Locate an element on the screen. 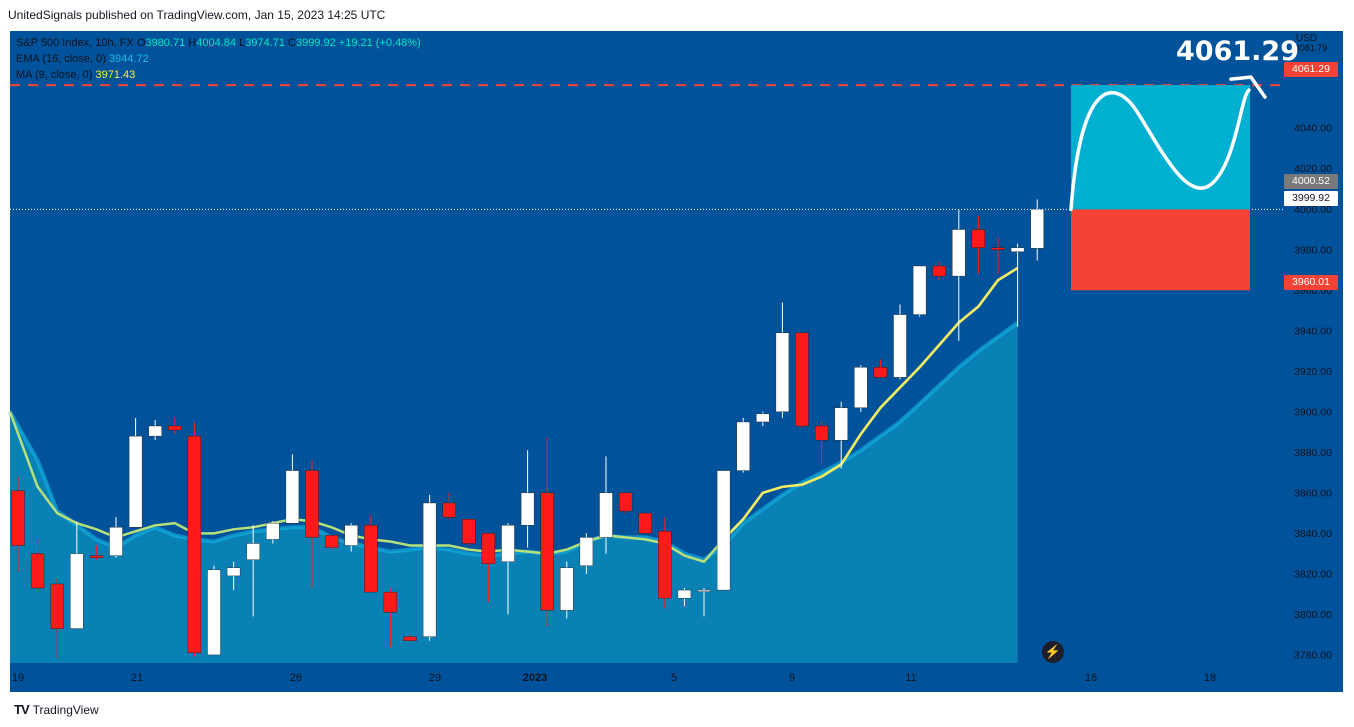 Image resolution: width=1354 pixels, height=727 pixels. y-tick-label: 4000.00 is located at coordinates (1313, 210).